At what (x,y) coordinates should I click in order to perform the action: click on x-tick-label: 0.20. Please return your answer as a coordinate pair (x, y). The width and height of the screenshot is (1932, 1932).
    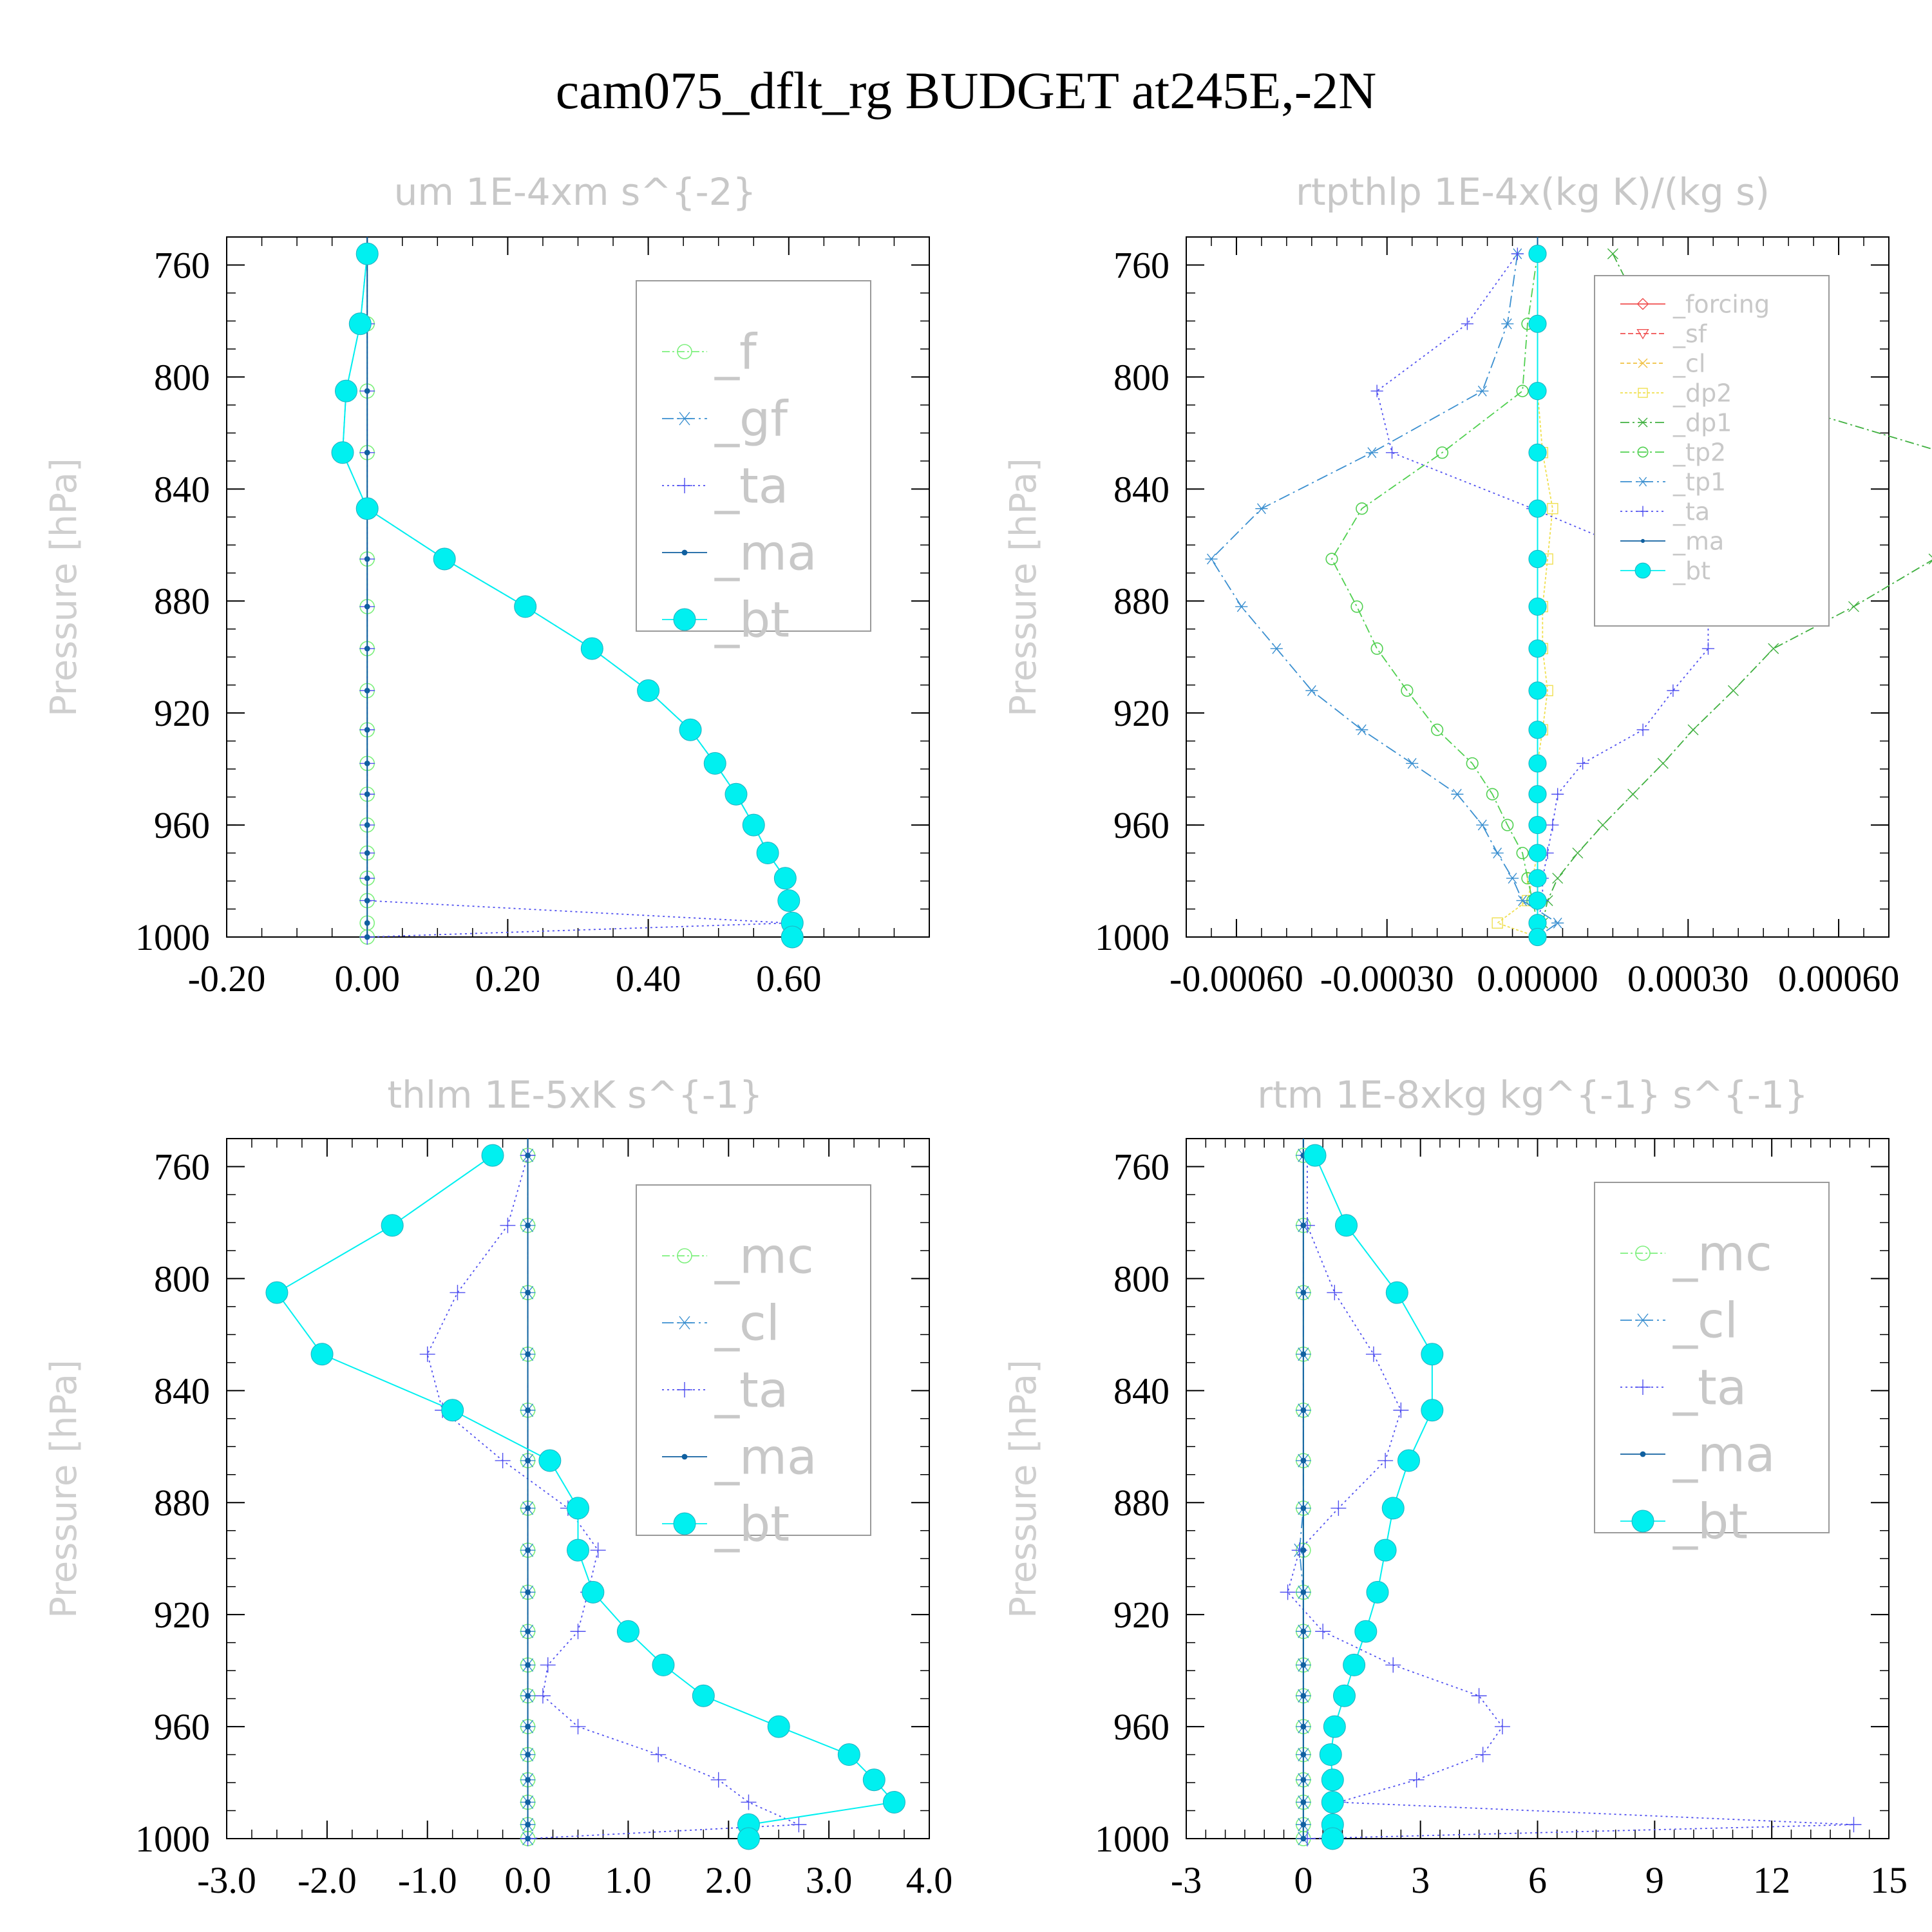
    Looking at the image, I should click on (508, 978).